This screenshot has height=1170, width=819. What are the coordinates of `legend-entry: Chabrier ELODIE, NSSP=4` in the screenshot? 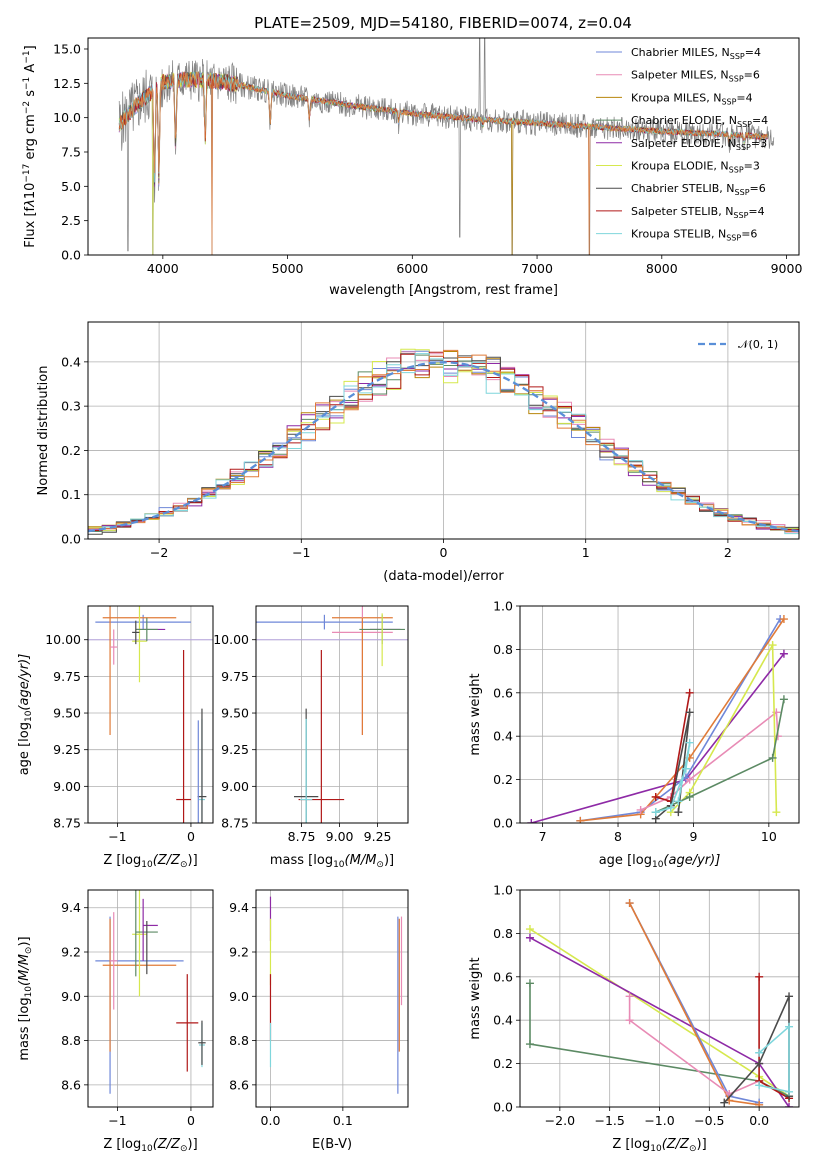 It's located at (699, 121).